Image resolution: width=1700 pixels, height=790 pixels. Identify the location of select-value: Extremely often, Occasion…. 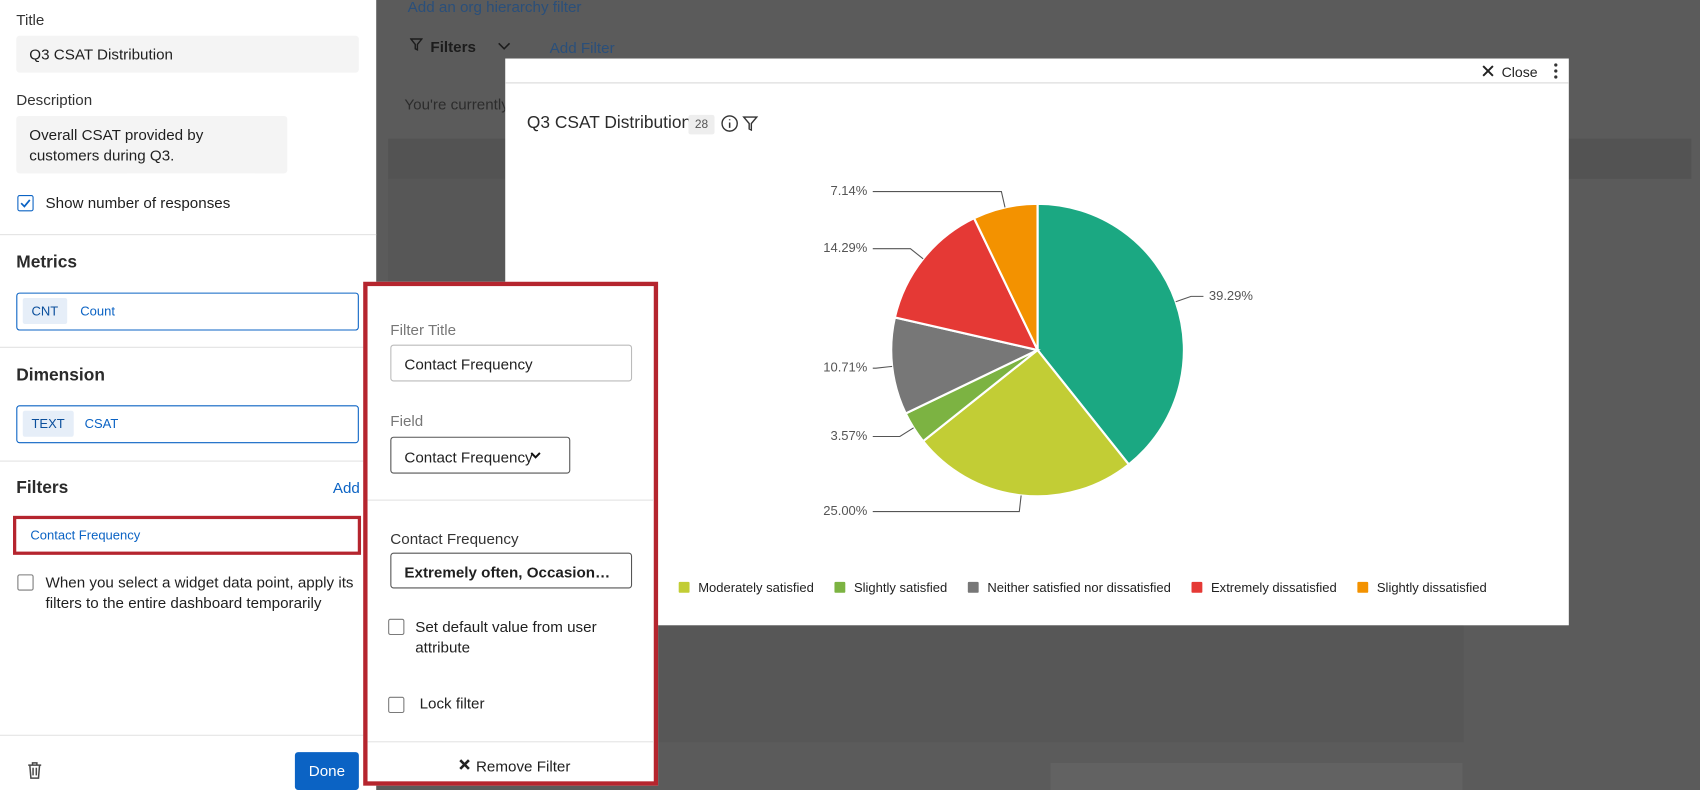
(507, 572).